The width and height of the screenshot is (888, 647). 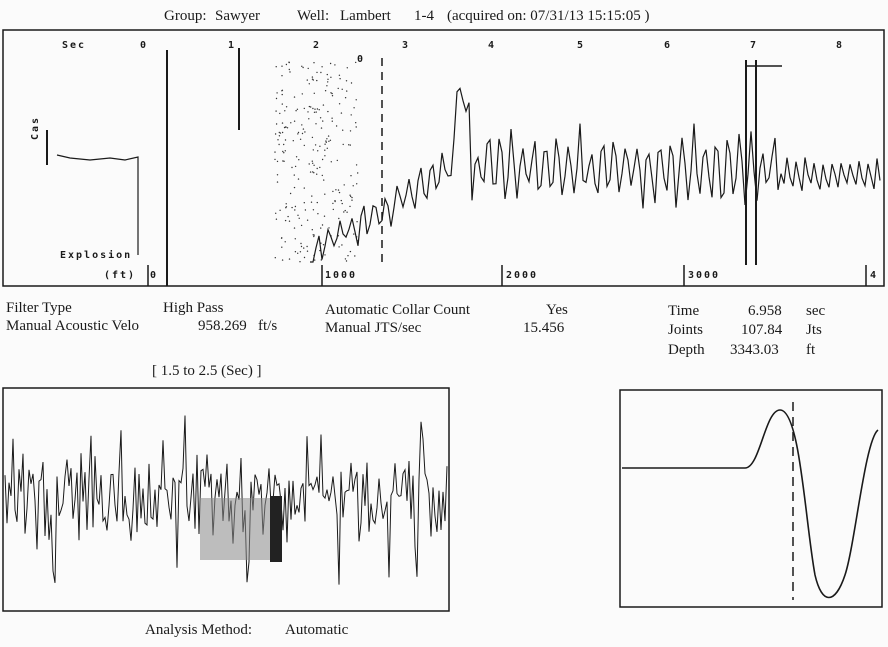 What do you see at coordinates (668, 45) in the screenshot?
I see `tick-top-6: 6` at bounding box center [668, 45].